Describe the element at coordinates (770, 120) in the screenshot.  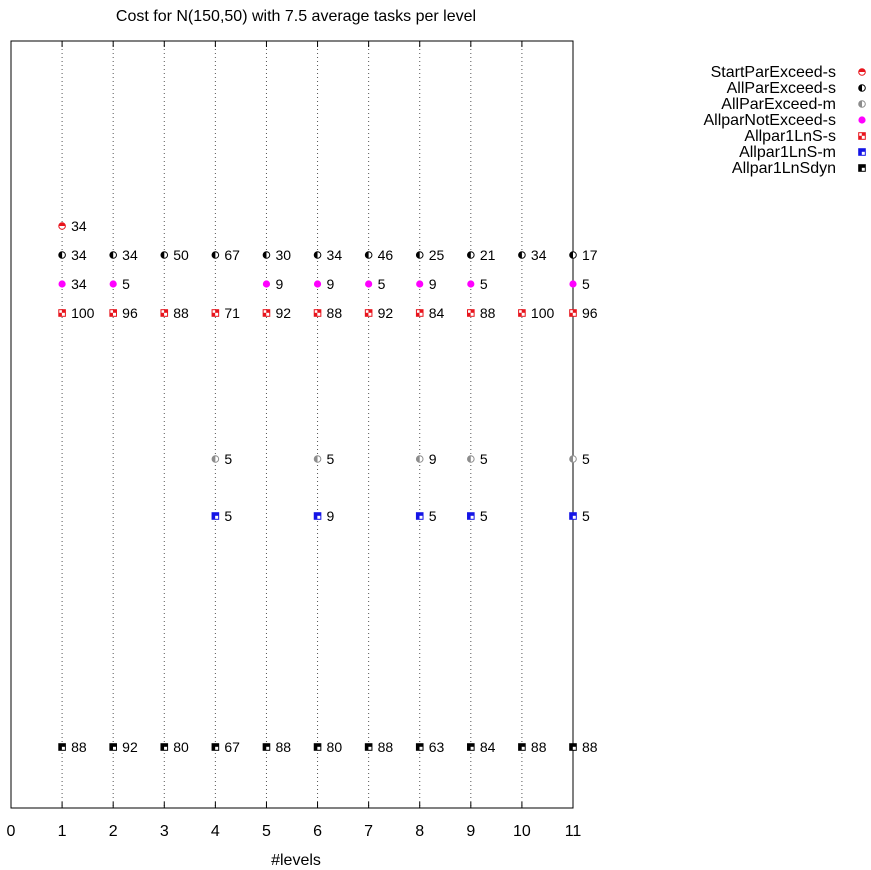
I see `legend-label: AllparNotExceed-s` at that location.